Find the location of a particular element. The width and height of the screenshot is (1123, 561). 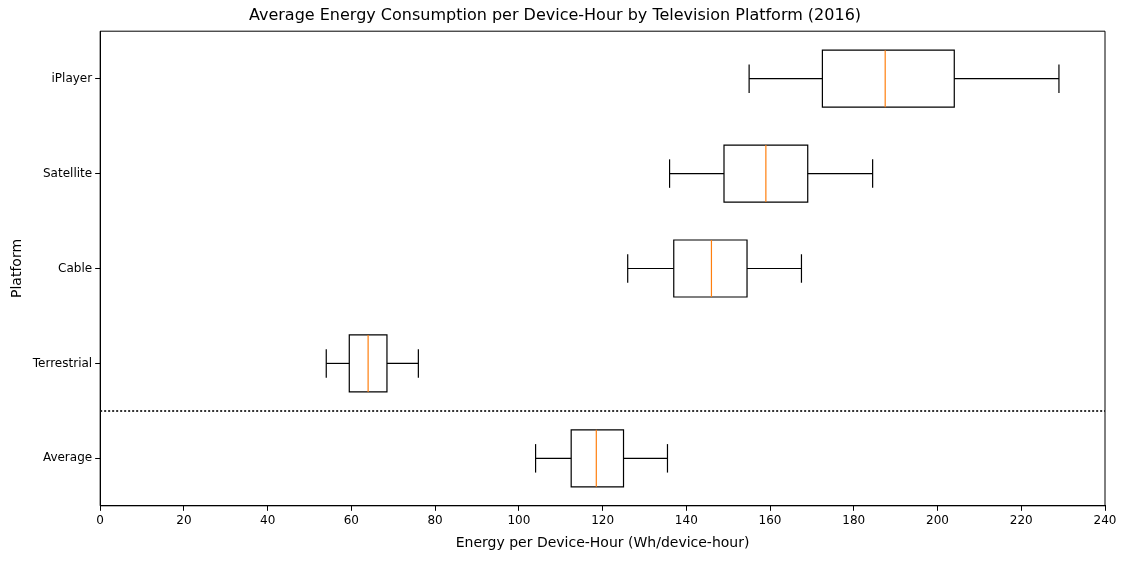

x-tick-label: 240 is located at coordinates (1105, 520).